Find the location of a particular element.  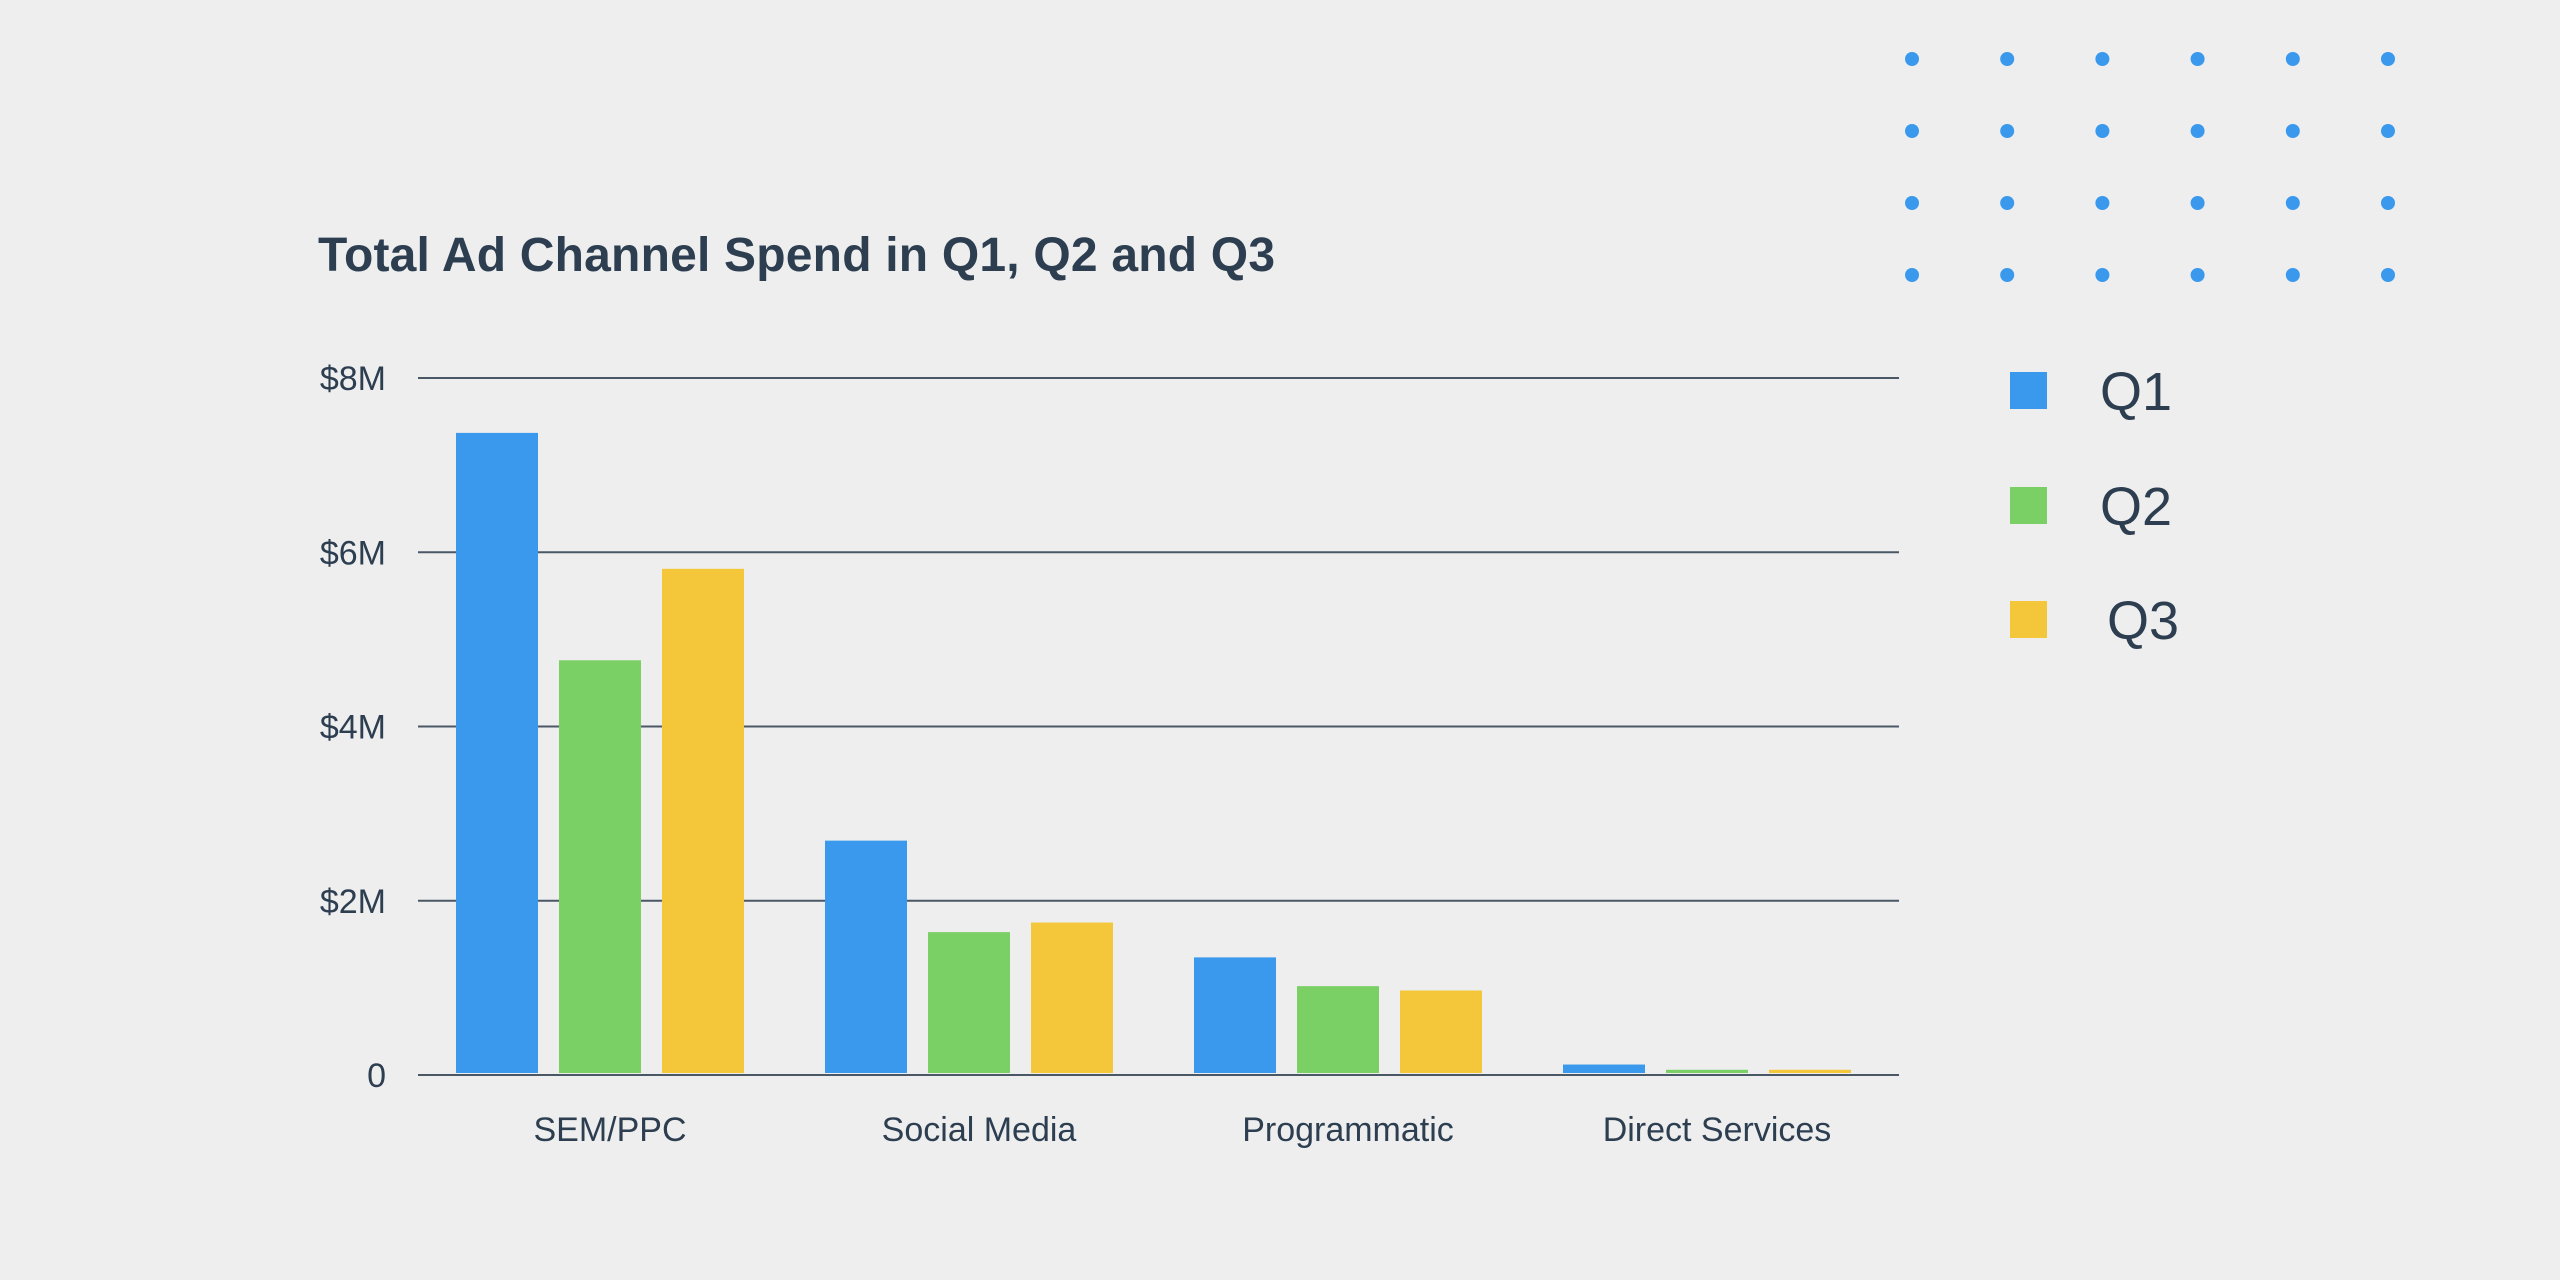

y-tick-label: $4M is located at coordinates (353, 728).